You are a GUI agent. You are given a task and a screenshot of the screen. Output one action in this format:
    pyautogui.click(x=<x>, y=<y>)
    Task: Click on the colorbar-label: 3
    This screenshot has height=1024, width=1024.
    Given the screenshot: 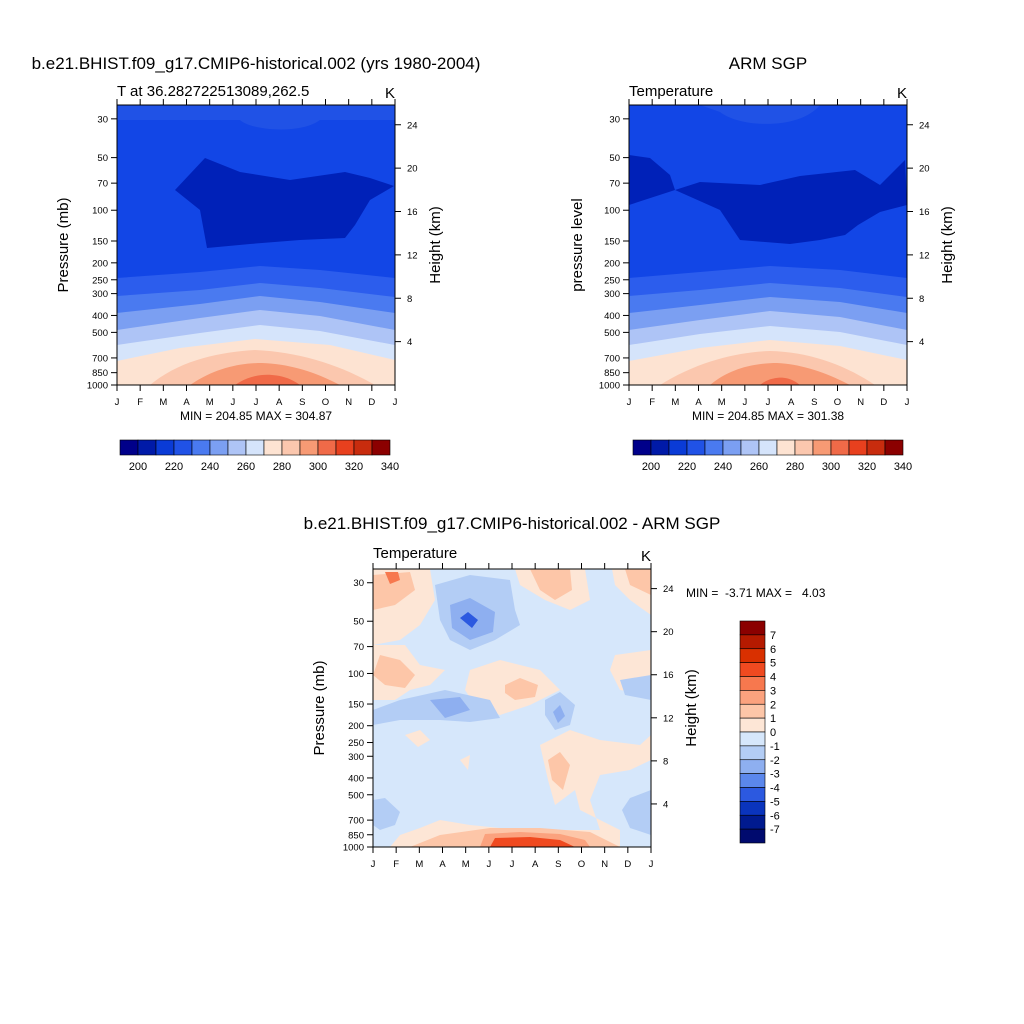 What is the action you would take?
    pyautogui.click(x=773, y=691)
    